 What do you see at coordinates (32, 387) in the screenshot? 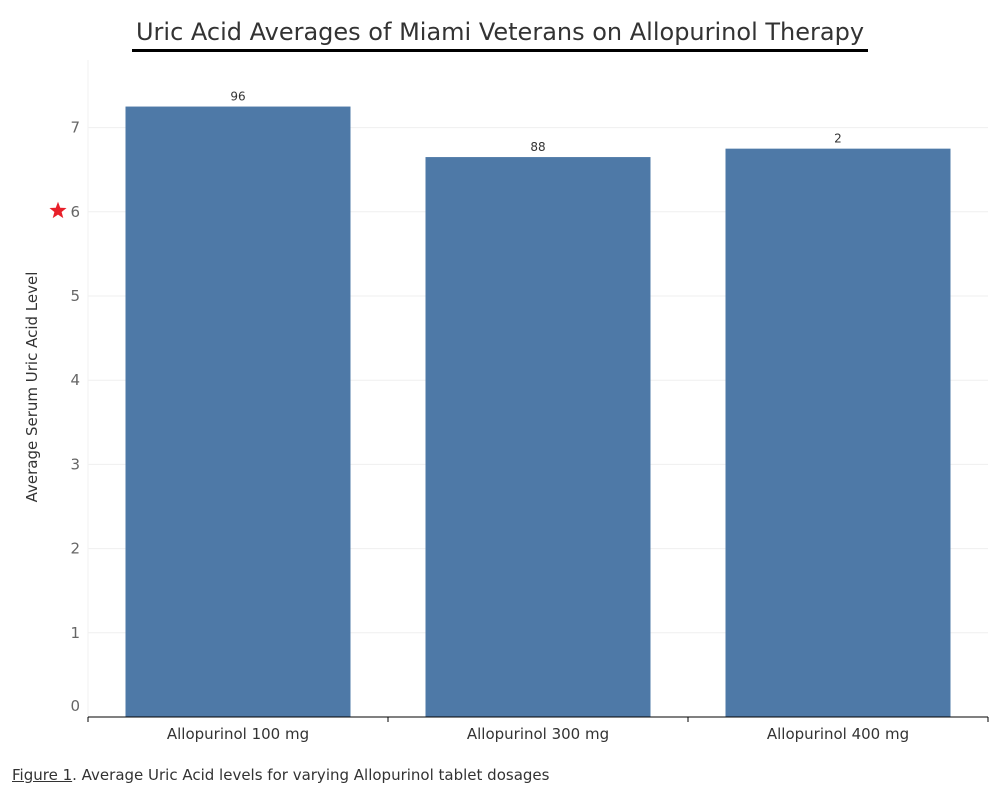
I see `y-axis-label: Average Serum Uric Acid Level` at bounding box center [32, 387].